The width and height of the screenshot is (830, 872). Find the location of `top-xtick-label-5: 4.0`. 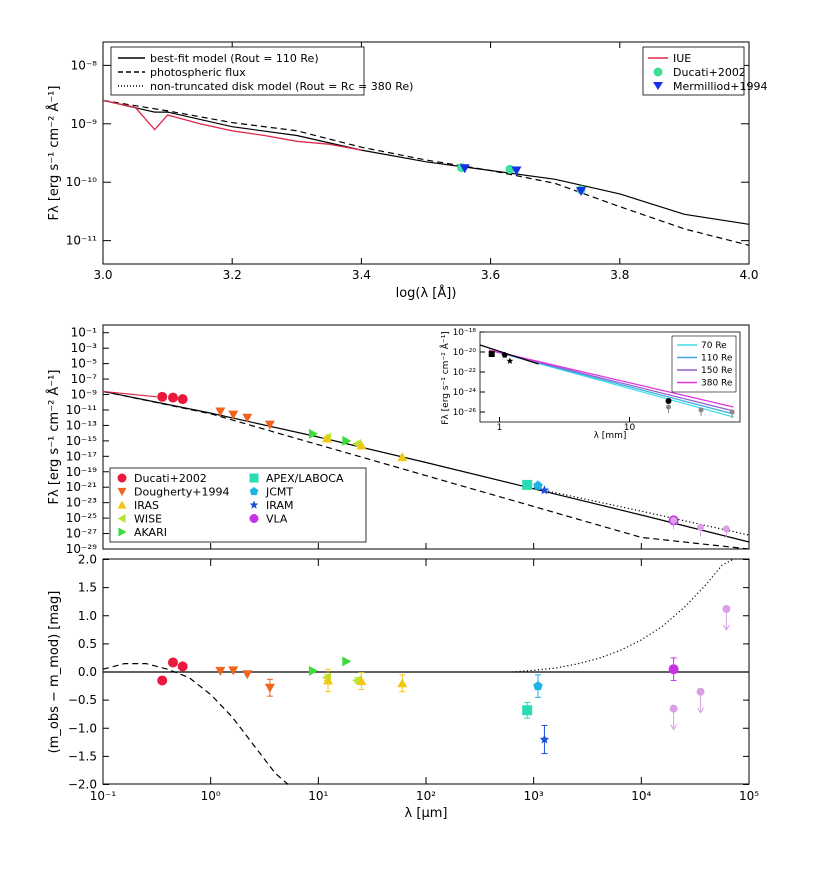

top-xtick-label-5: 4.0 is located at coordinates (748, 275).